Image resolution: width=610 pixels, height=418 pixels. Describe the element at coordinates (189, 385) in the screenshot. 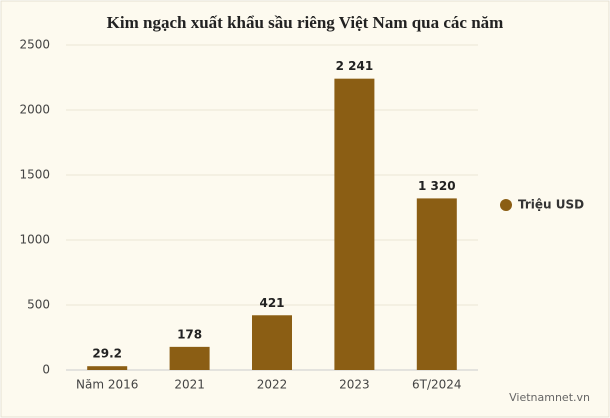

I see `x-tick-label: 2021` at that location.